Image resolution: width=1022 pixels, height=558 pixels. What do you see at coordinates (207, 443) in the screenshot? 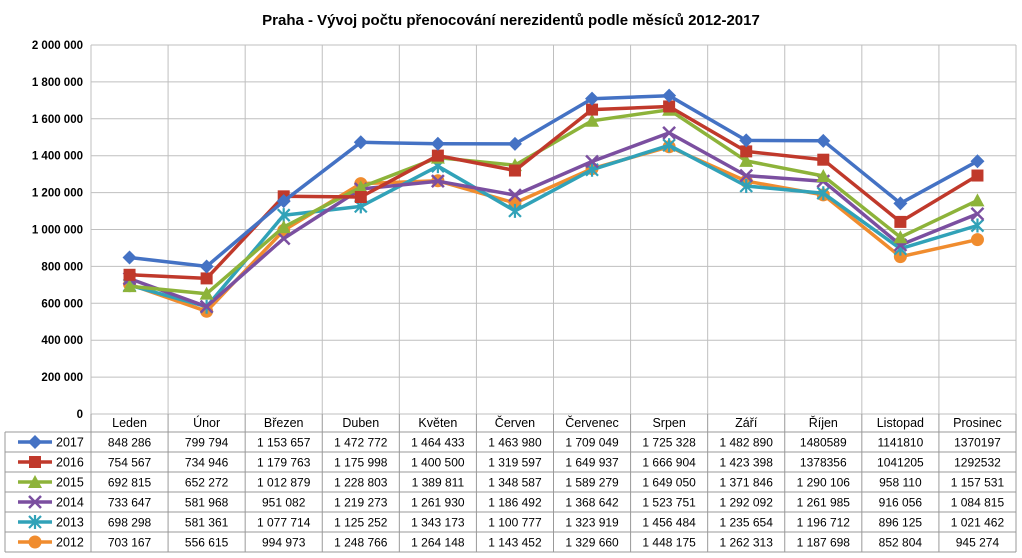
I see `table-cell: 799 794` at bounding box center [207, 443].